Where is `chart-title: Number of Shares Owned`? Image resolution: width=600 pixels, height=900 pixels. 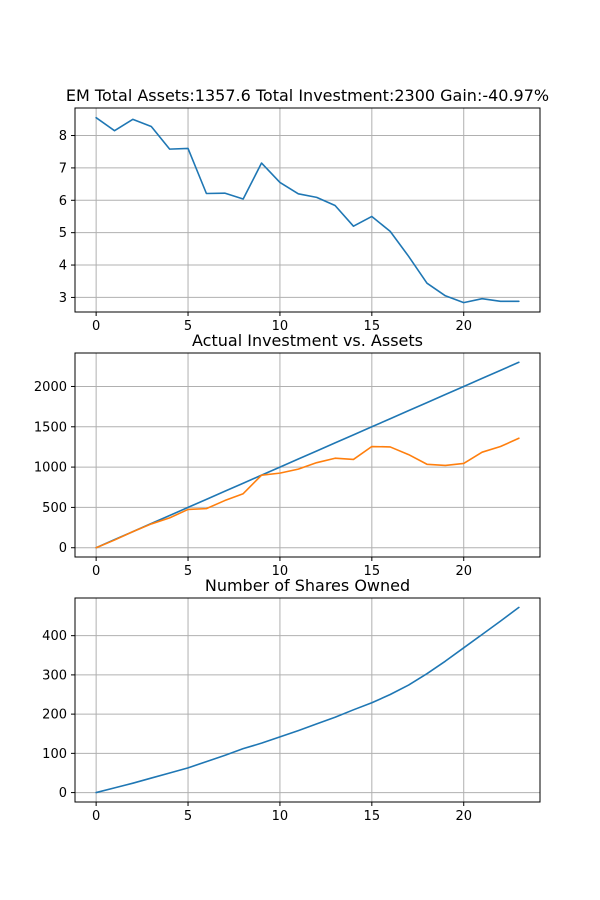
chart-title: Number of Shares Owned is located at coordinates (307, 585).